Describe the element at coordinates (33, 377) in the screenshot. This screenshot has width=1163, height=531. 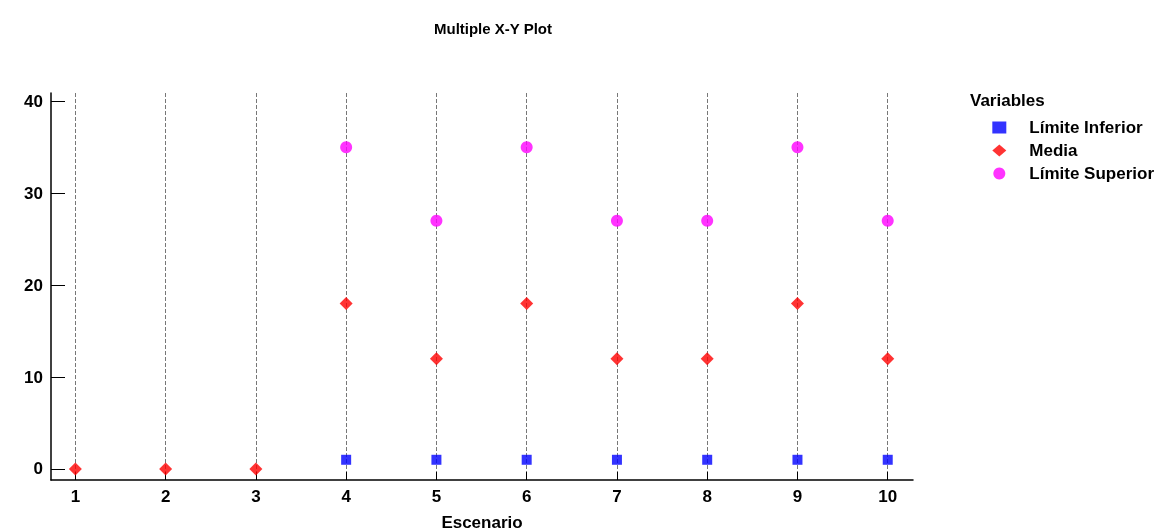
I see `y-tick-label: 10` at that location.